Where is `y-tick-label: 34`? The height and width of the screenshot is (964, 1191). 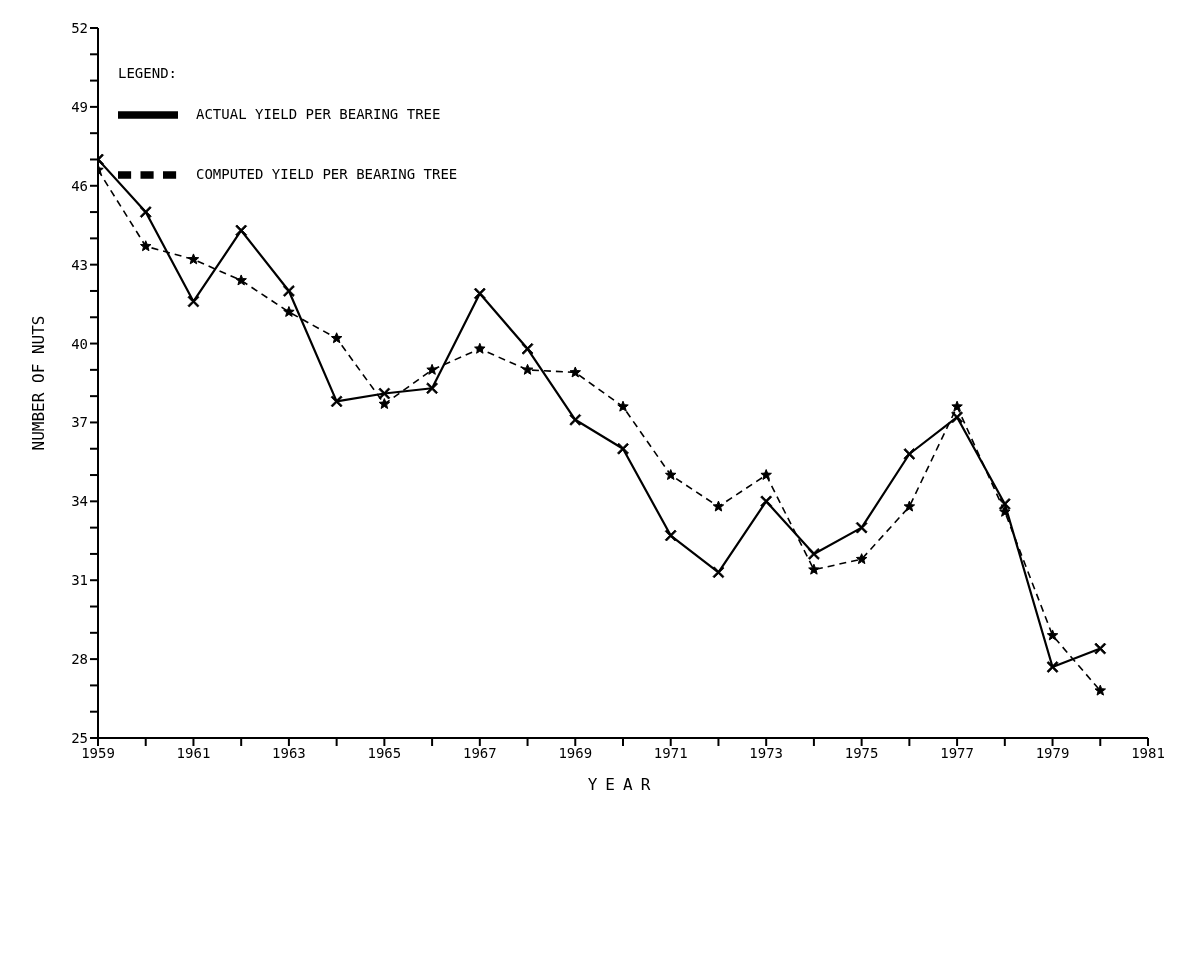 y-tick-label: 34 is located at coordinates (79, 501).